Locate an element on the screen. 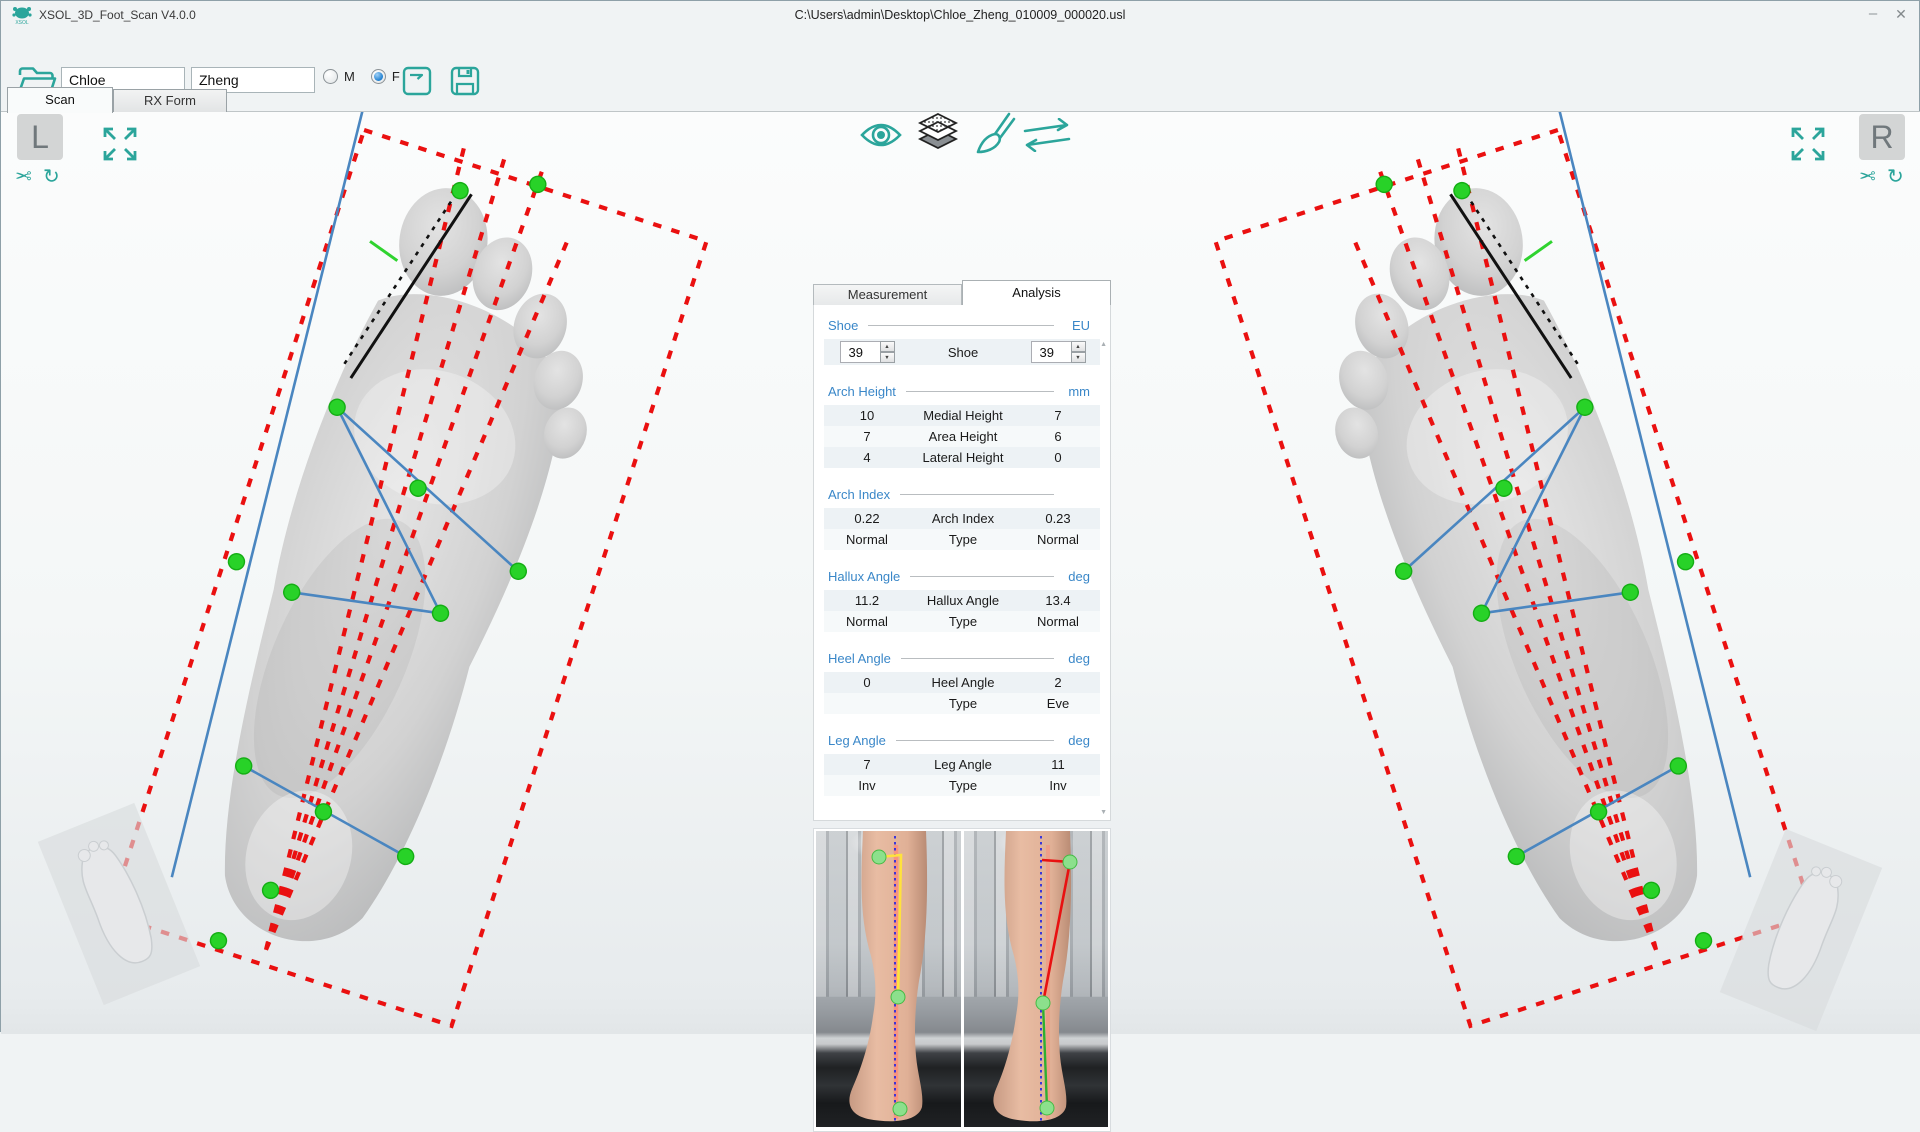  analysis-row: 4 Lateral Height 0 is located at coordinates (962, 457).